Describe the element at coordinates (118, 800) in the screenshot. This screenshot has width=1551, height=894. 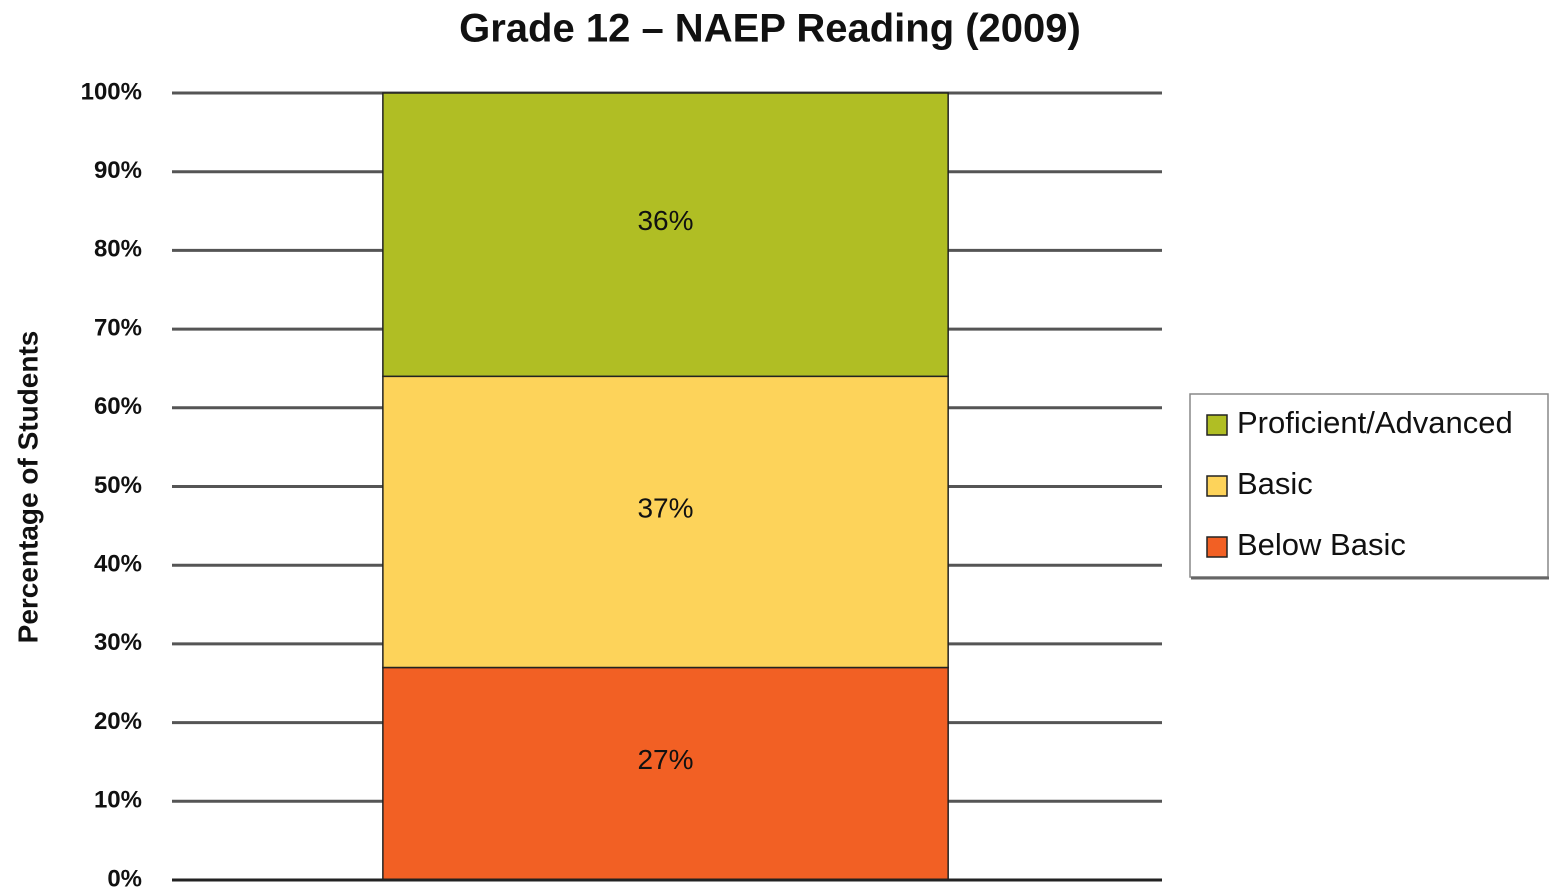
I see `y-tick-label: 10%` at that location.